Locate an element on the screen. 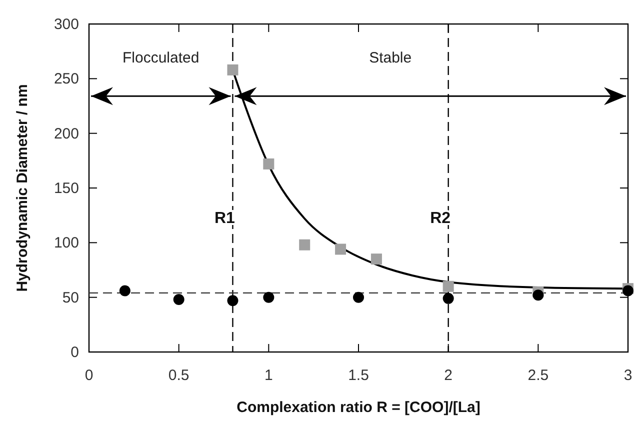 The height and width of the screenshot is (446, 642). y-tick-label: 100 is located at coordinates (66, 243).